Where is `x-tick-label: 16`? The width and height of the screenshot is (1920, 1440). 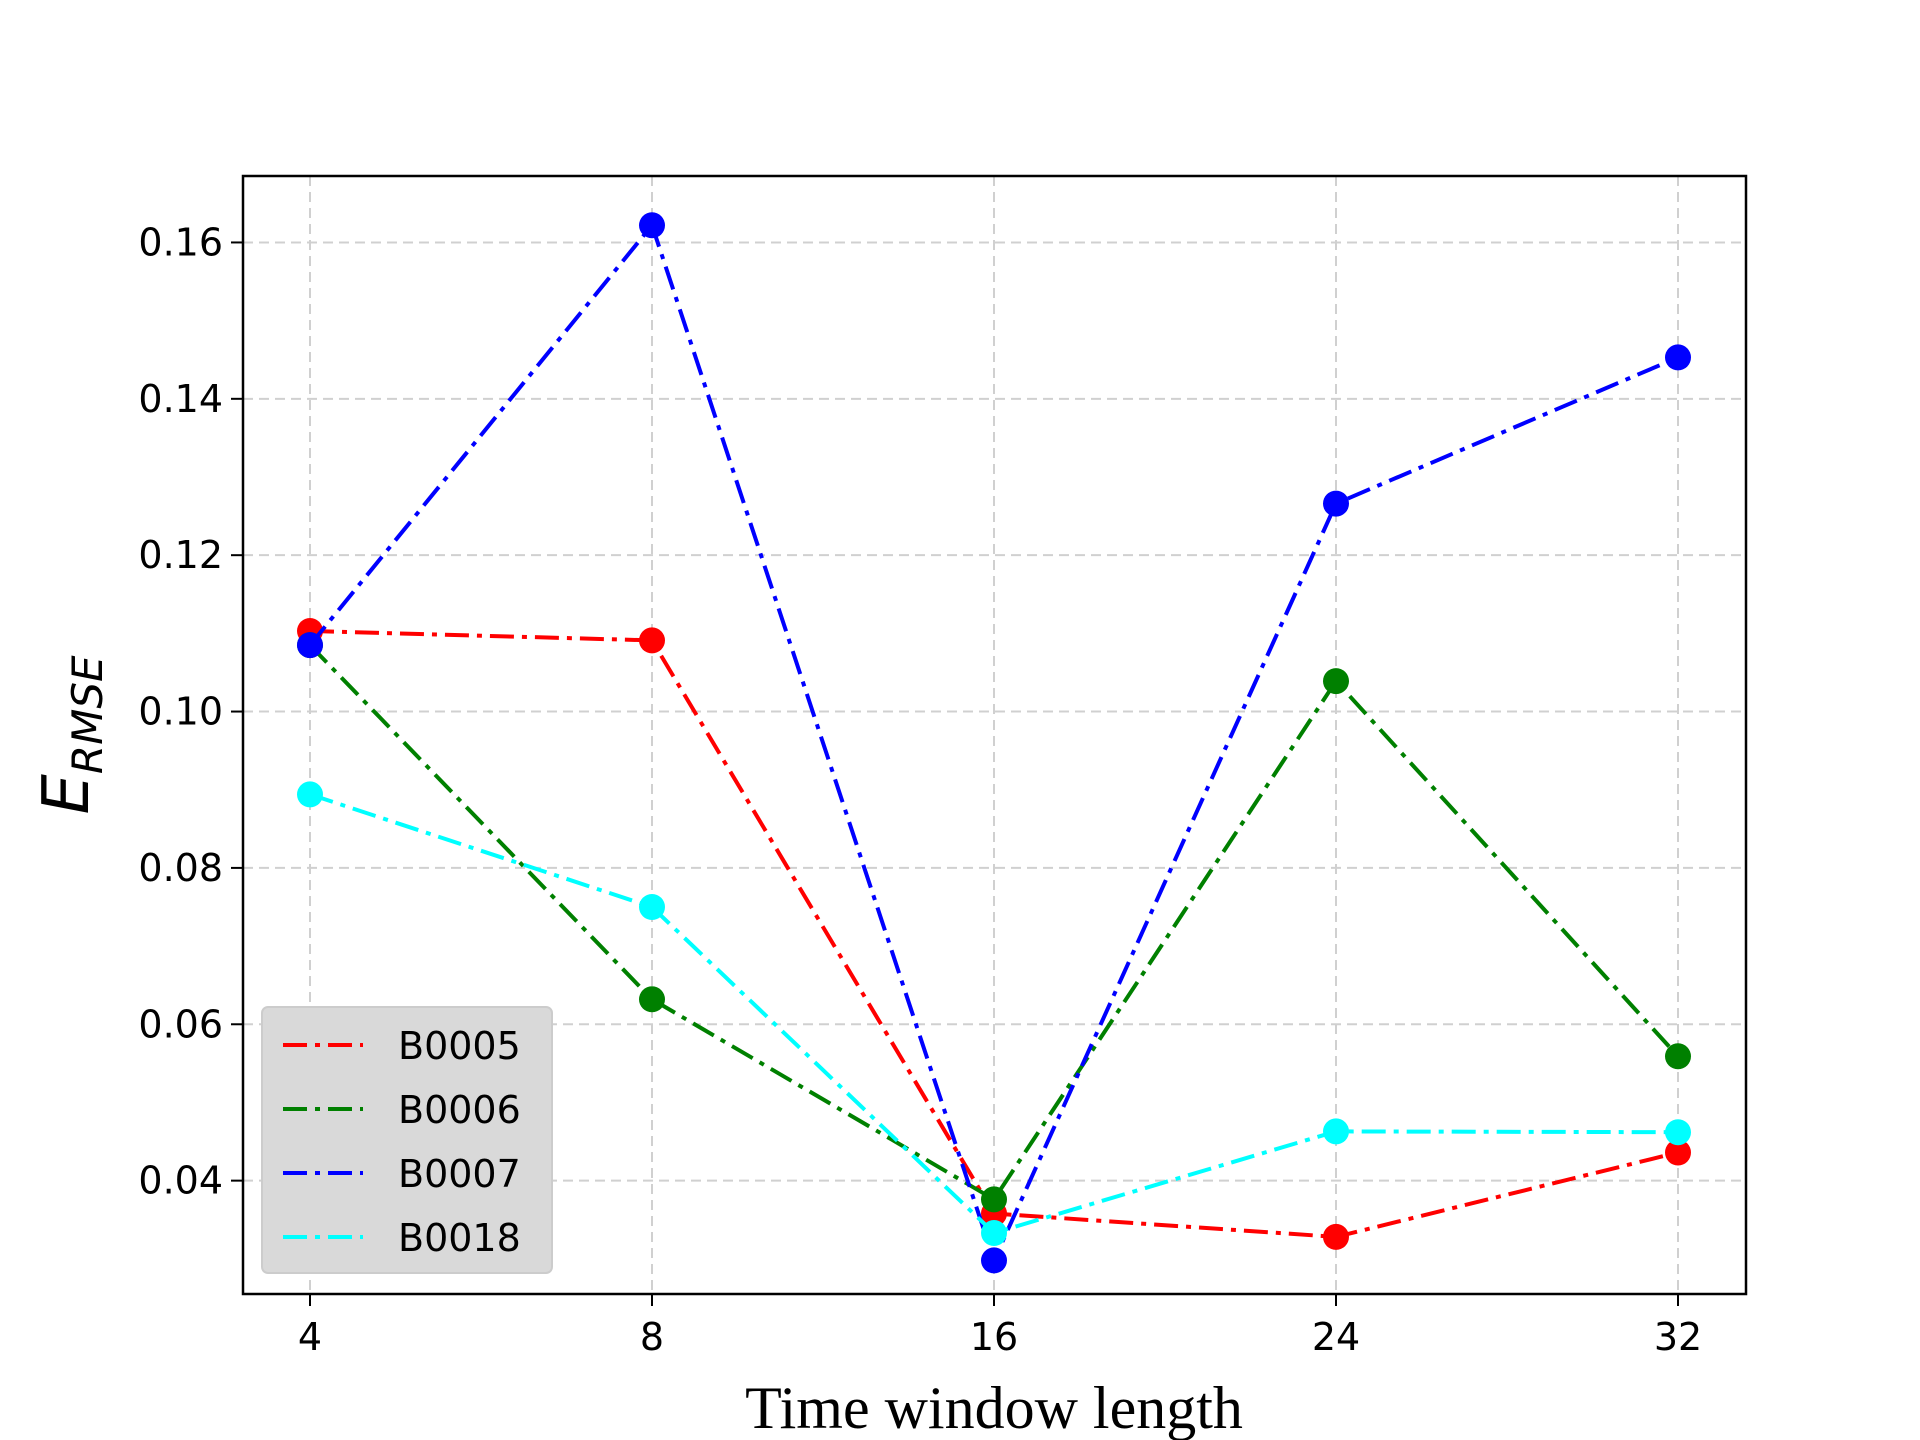 x-tick-label: 16 is located at coordinates (994, 1337).